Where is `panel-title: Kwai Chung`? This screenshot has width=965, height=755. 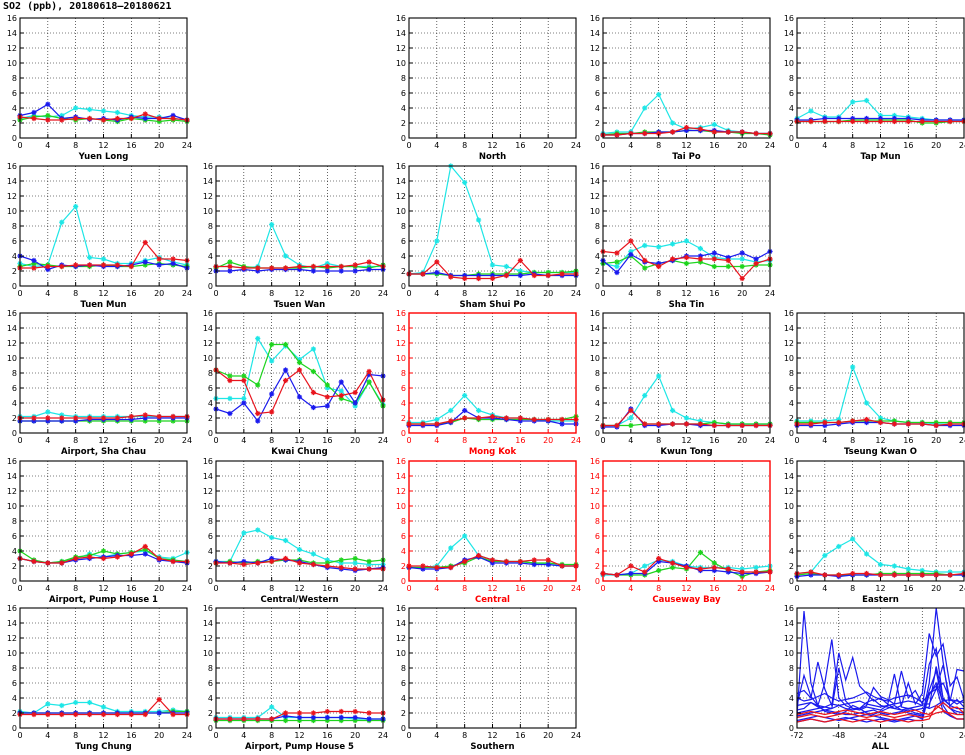 panel-title: Kwai Chung is located at coordinates (299, 452).